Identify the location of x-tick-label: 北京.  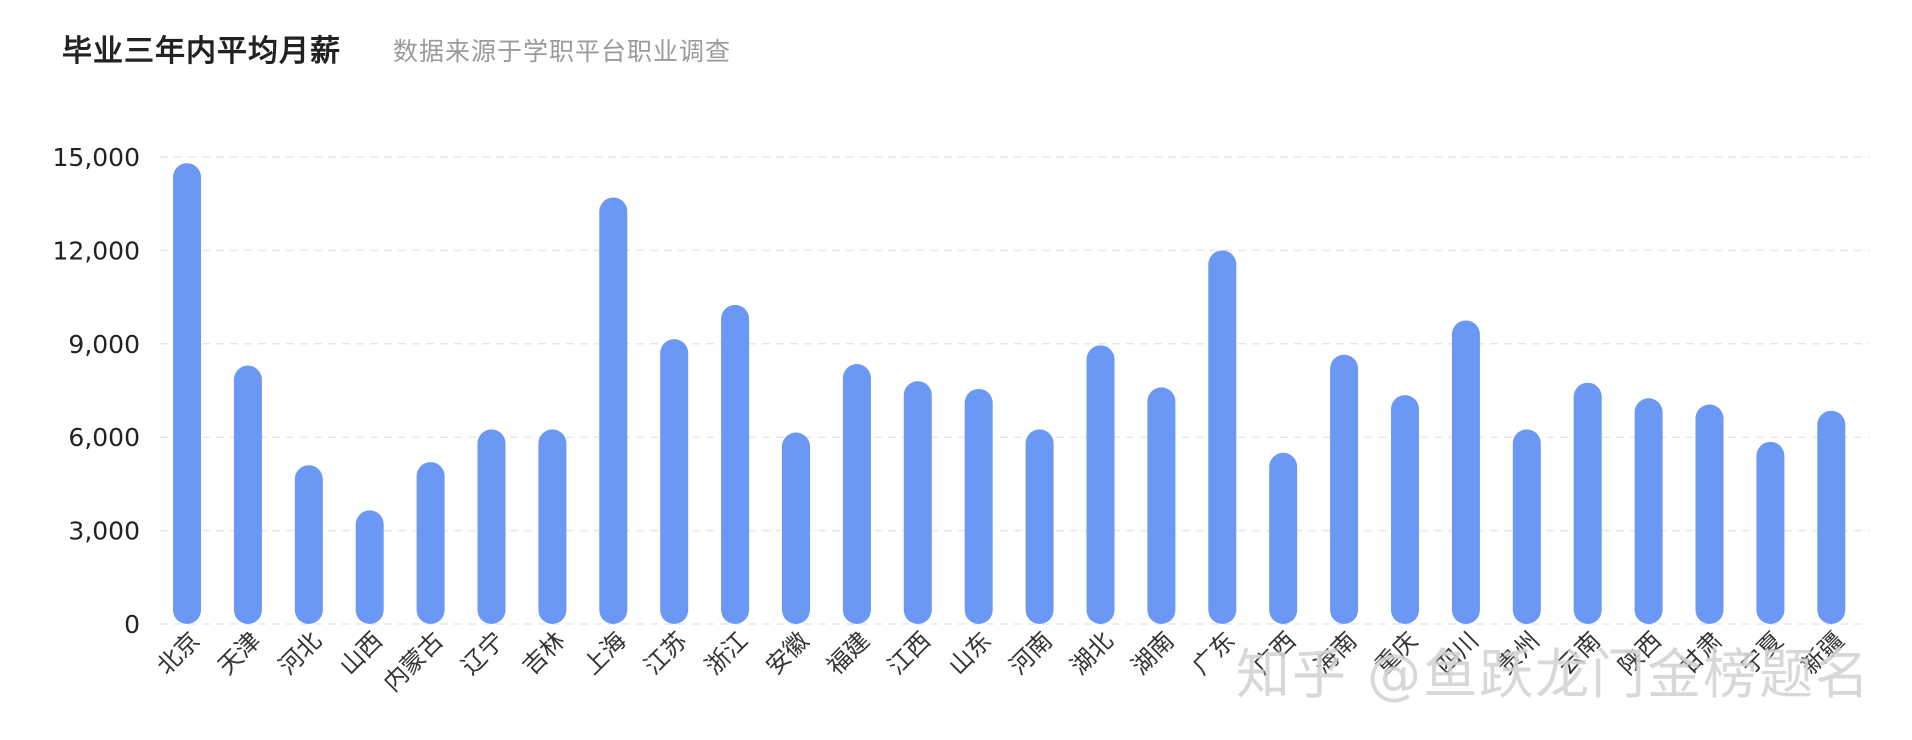
(179, 653).